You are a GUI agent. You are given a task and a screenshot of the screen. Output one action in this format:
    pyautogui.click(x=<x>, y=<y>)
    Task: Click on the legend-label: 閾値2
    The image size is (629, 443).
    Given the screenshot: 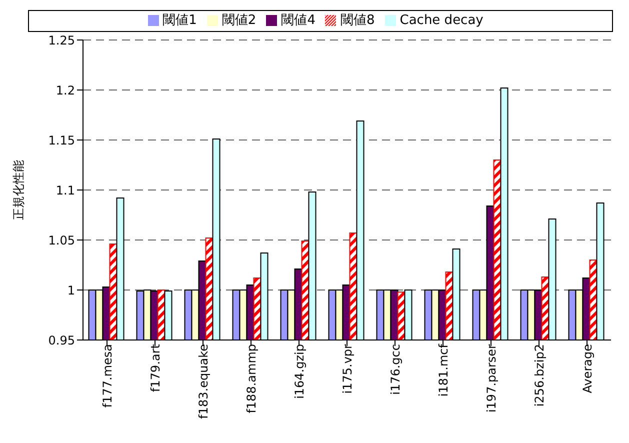 What is the action you would take?
    pyautogui.click(x=239, y=20)
    